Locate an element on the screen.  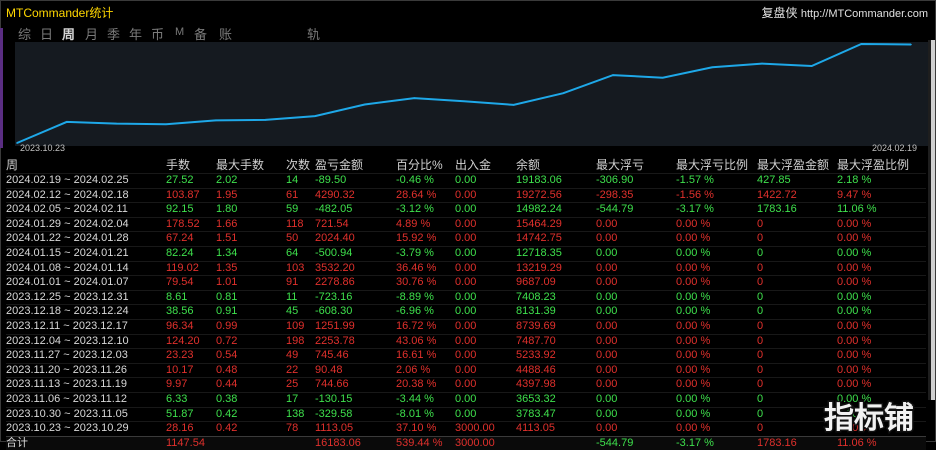
table-cell: 2024.01.01 ~ 2024.01.07 is located at coordinates (86, 283).